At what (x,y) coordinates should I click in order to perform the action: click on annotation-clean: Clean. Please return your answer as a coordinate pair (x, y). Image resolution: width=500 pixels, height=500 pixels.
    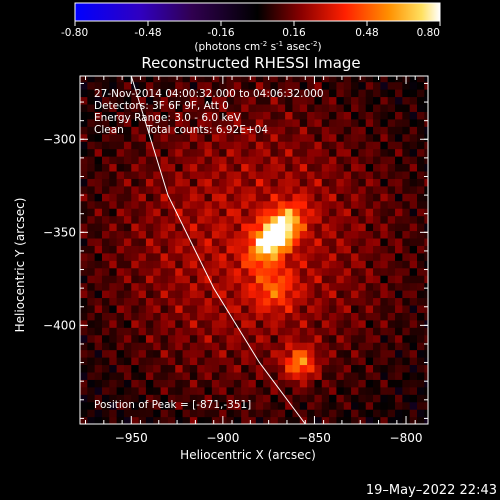
    Looking at the image, I should click on (109, 130).